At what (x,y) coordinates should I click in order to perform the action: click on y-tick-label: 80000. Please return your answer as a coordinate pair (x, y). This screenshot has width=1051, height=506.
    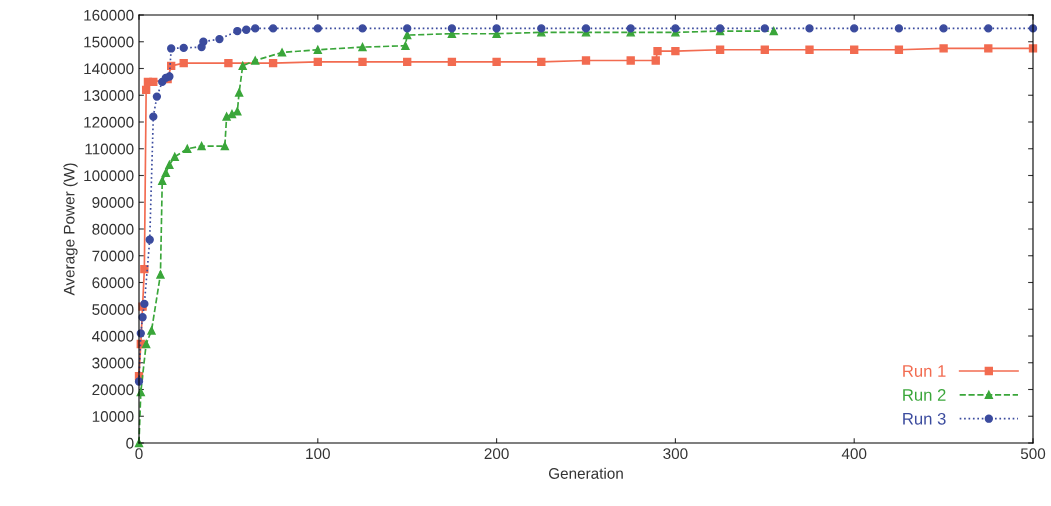
    Looking at the image, I should click on (113, 229).